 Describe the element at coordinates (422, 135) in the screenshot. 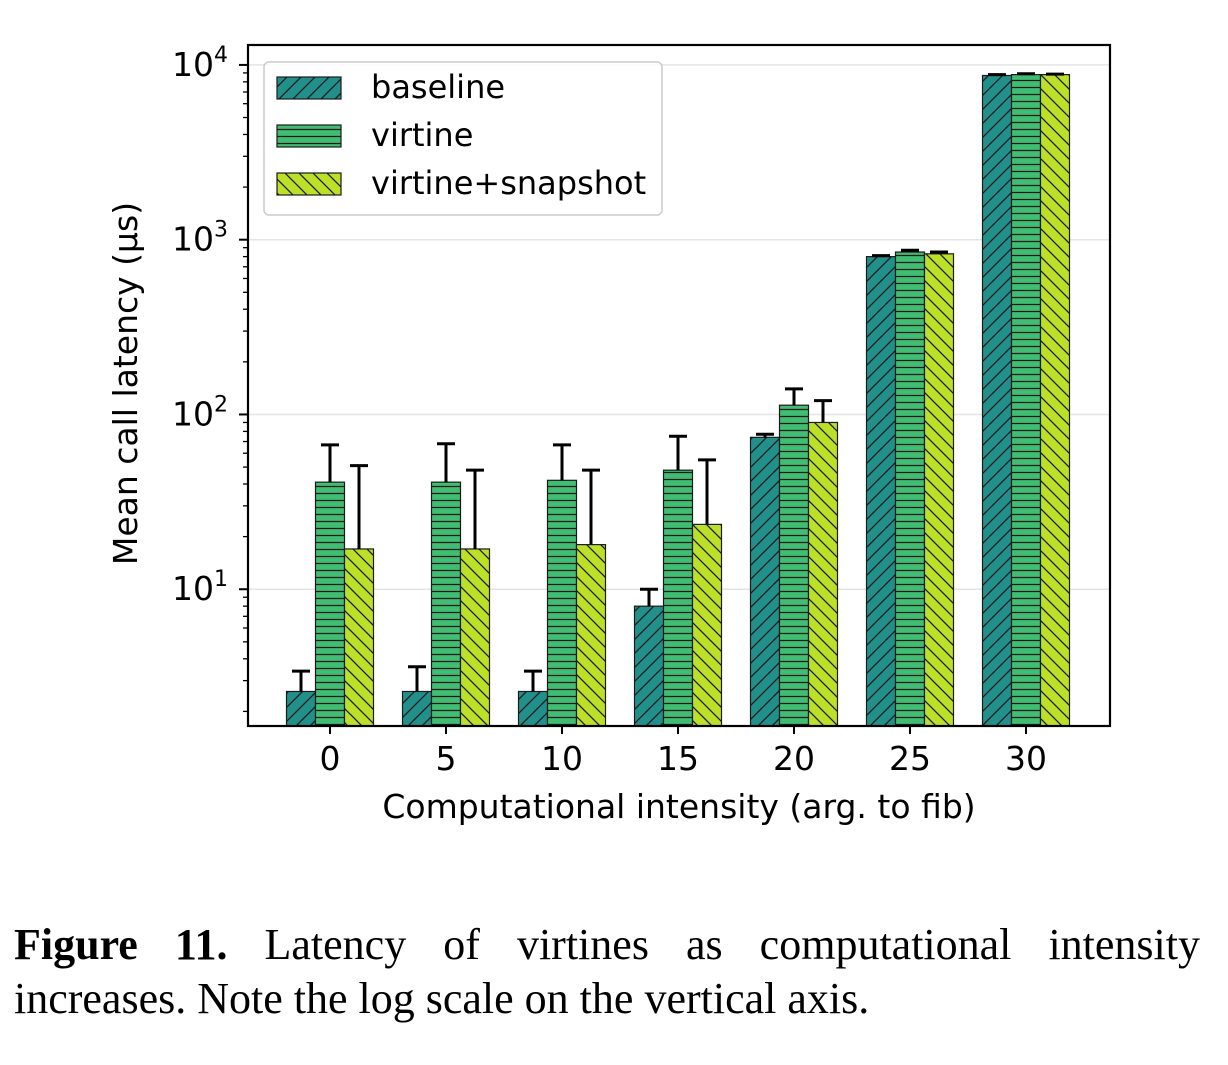

I see `legend-label-virtine: virtine` at that location.